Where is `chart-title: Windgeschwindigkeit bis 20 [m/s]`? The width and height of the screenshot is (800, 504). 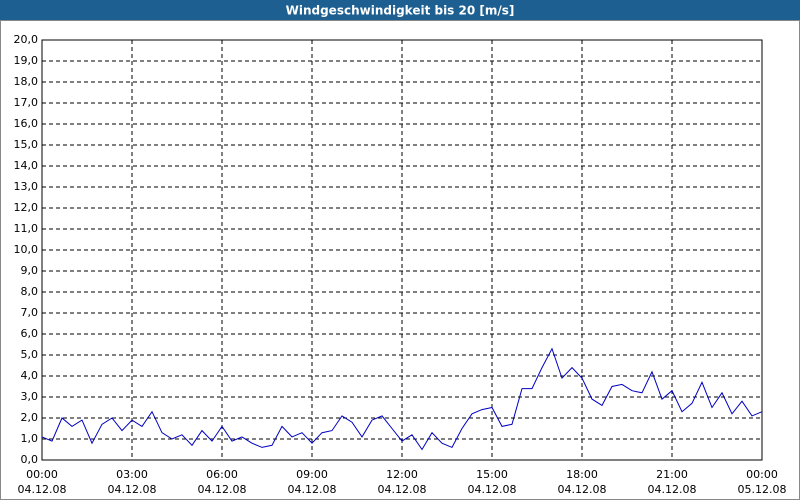
chart-title: Windgeschwindigkeit bis 20 [m/s] is located at coordinates (400, 11).